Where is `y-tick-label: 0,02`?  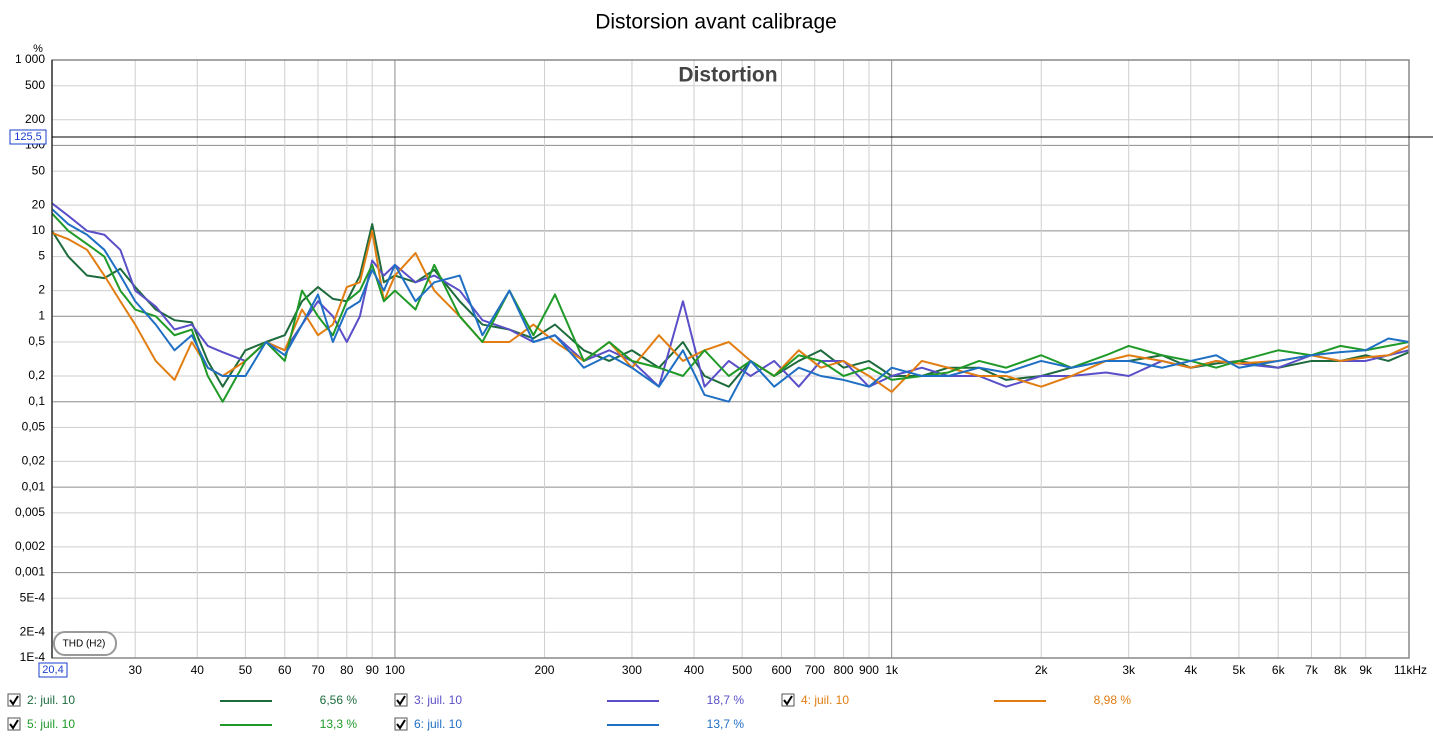 y-tick-label: 0,02 is located at coordinates (34, 461).